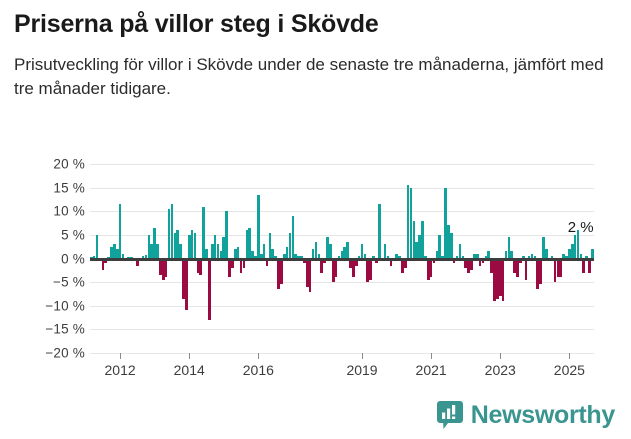  I want to click on y-axis-tick-label: −20 %, so click(65, 353).